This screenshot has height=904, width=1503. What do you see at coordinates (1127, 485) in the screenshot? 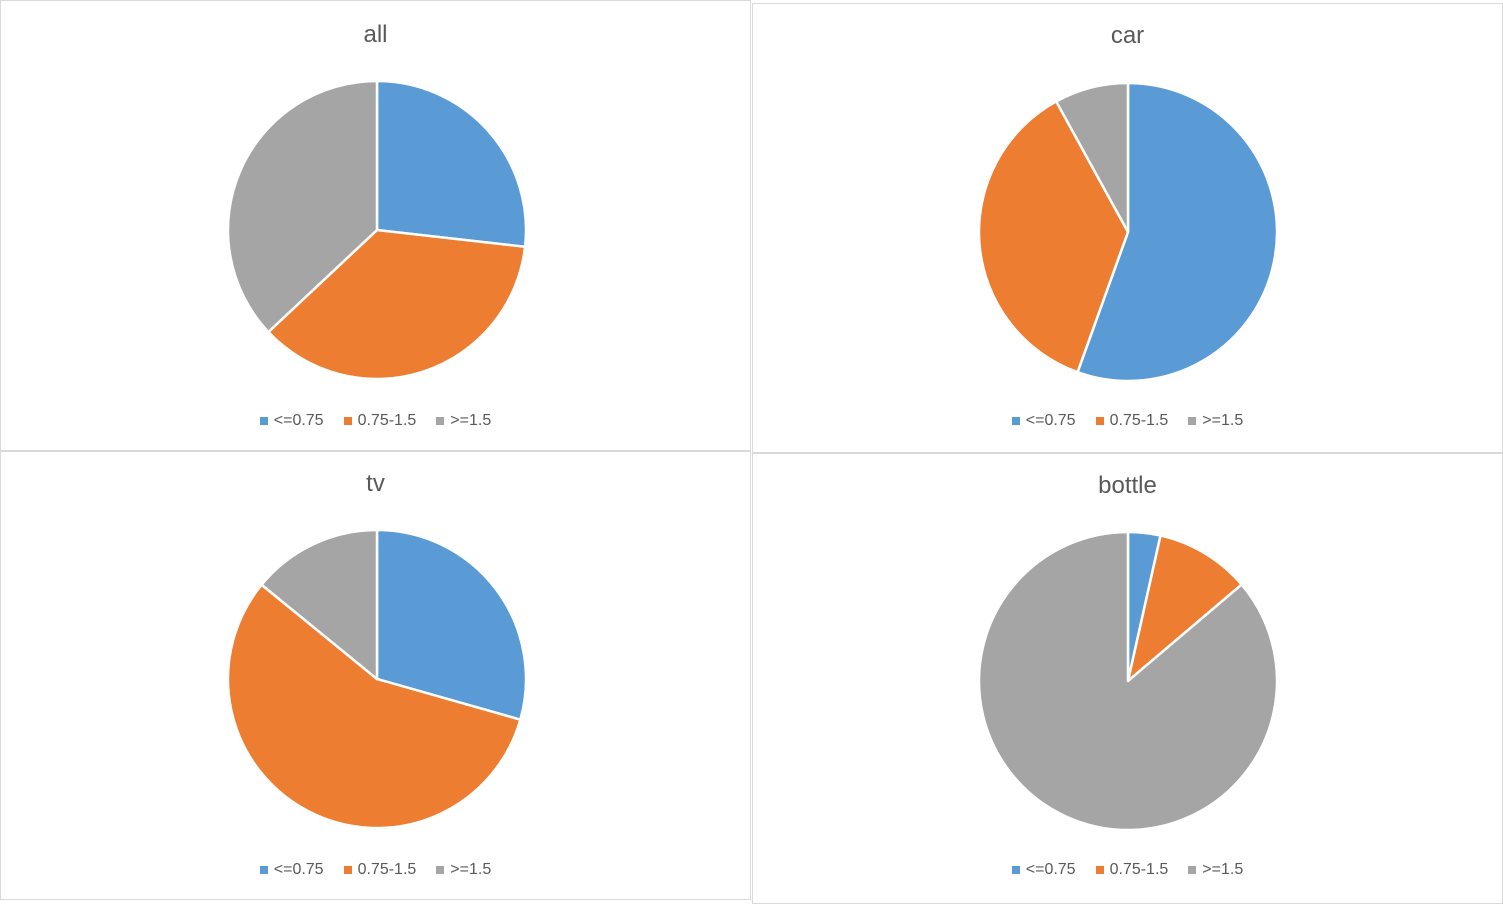
I see `chart-title: bottle` at bounding box center [1127, 485].